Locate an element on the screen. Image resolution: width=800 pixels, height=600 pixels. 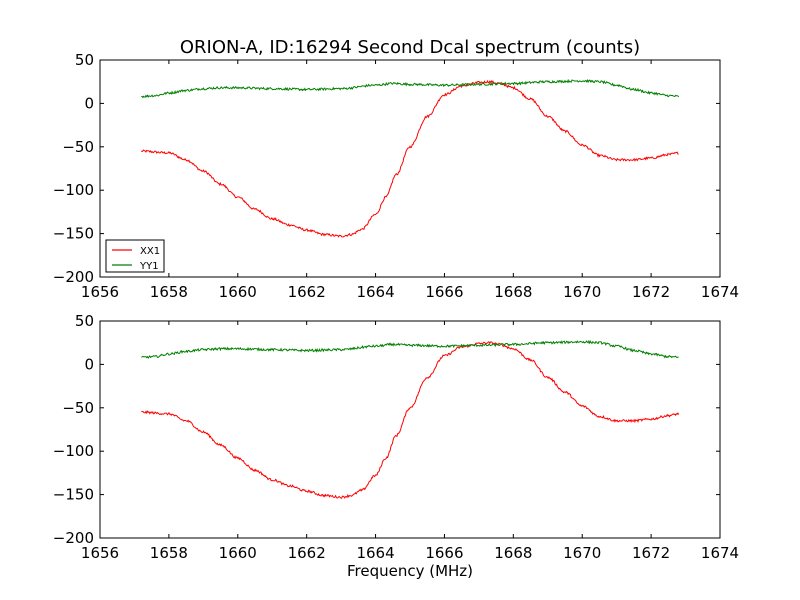
series-line-yy1 is located at coordinates (410, 88).